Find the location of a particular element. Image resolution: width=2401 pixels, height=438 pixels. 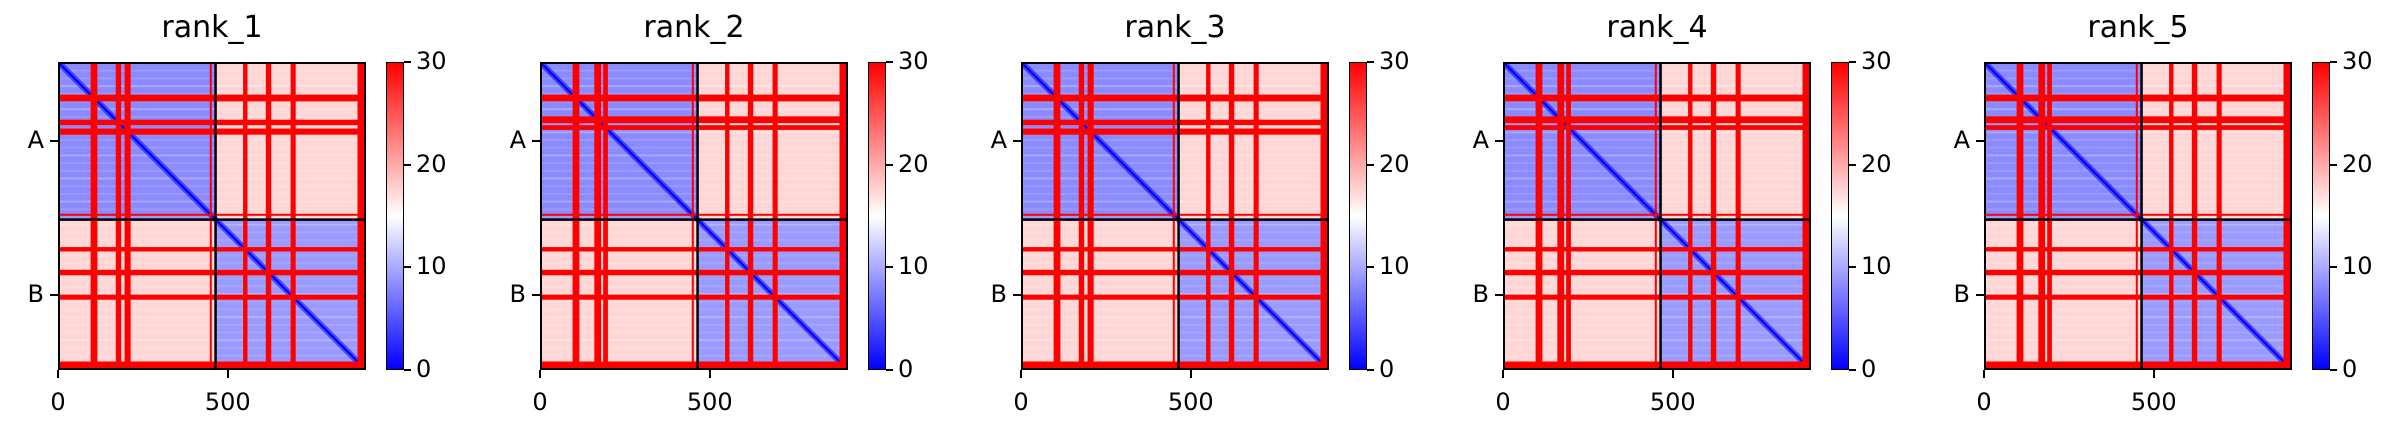

chart-title: rank_5 is located at coordinates (2138, 27).